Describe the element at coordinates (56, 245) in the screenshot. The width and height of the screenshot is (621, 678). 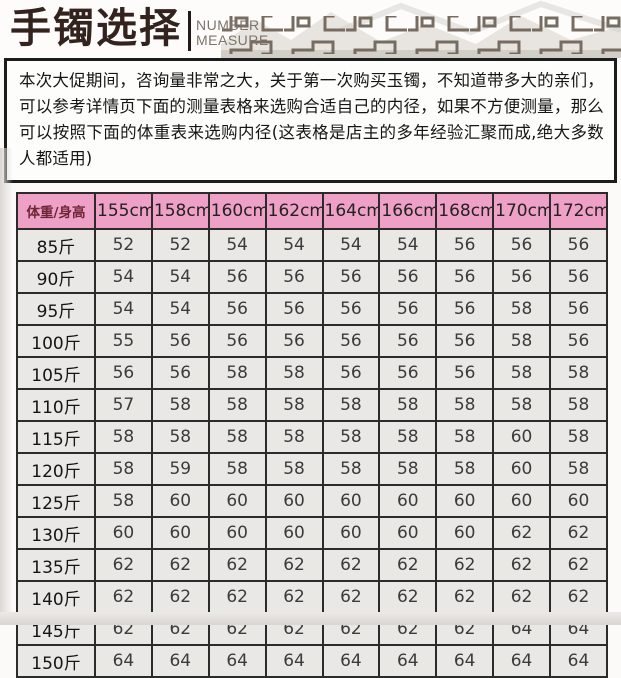
I see `weight-row-header: 85斤` at that location.